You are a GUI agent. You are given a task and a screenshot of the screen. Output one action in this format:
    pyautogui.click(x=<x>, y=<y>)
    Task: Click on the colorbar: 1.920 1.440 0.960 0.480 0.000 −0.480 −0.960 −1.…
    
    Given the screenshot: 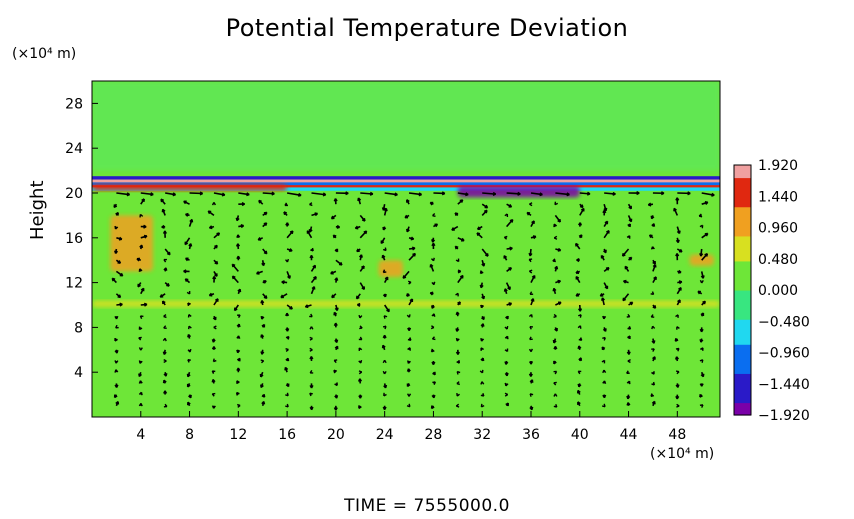 What is the action you would take?
    pyautogui.click(x=771, y=291)
    